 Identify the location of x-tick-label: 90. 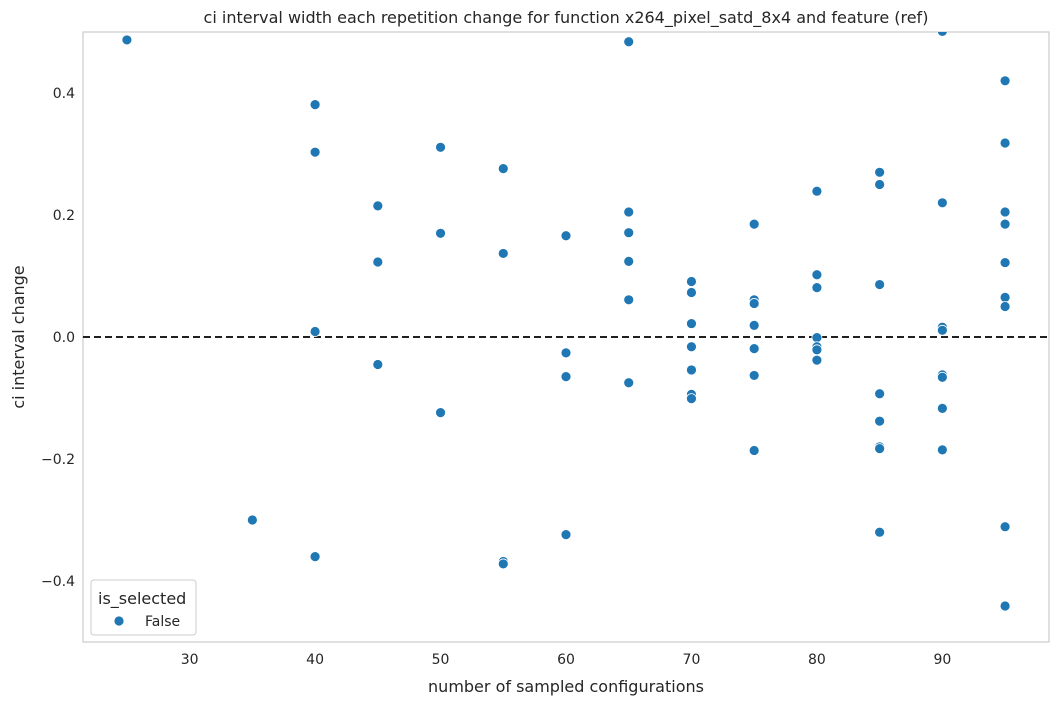
(942, 660).